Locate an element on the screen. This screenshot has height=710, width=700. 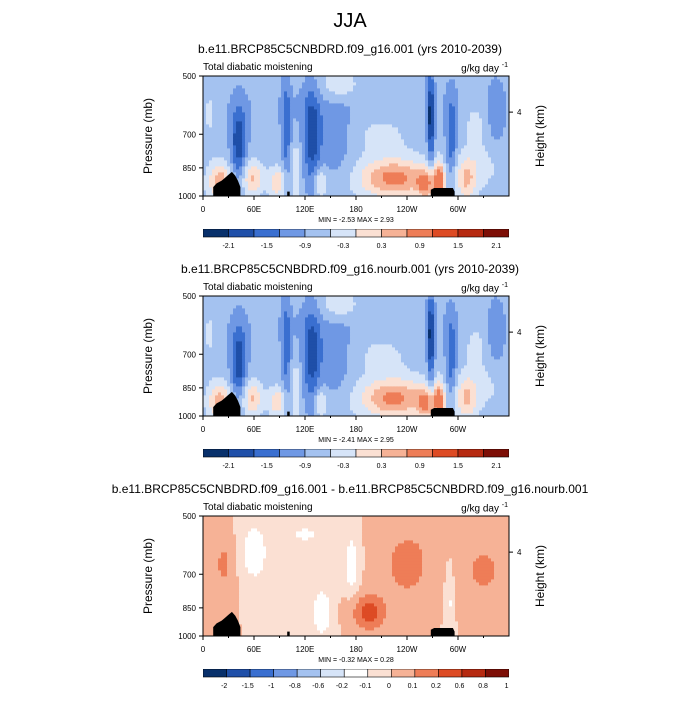
colorbar-label: 0.8 is located at coordinates (483, 686).